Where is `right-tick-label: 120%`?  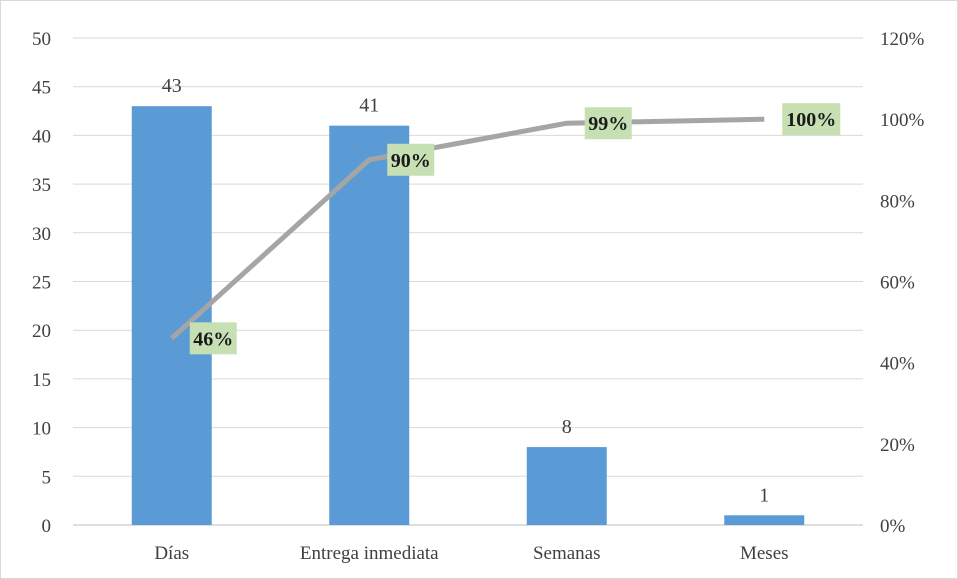
right-tick-label: 120% is located at coordinates (902, 39).